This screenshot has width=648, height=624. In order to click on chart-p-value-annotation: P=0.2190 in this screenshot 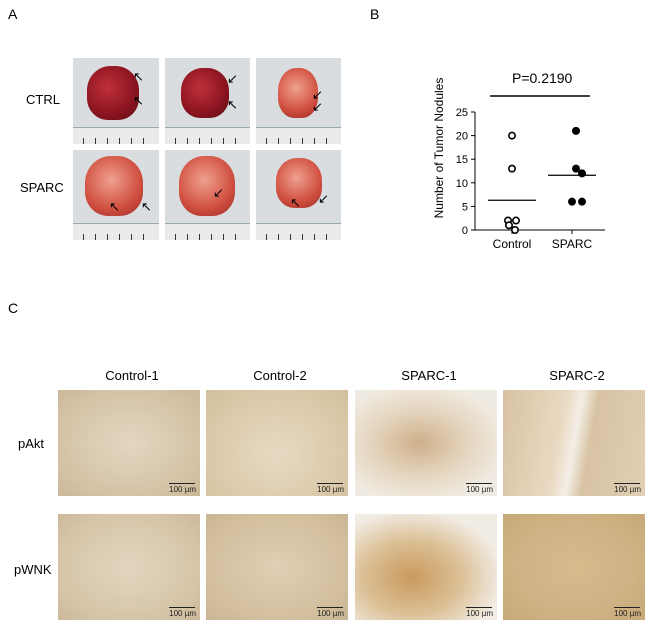, I will do `click(542, 78)`.